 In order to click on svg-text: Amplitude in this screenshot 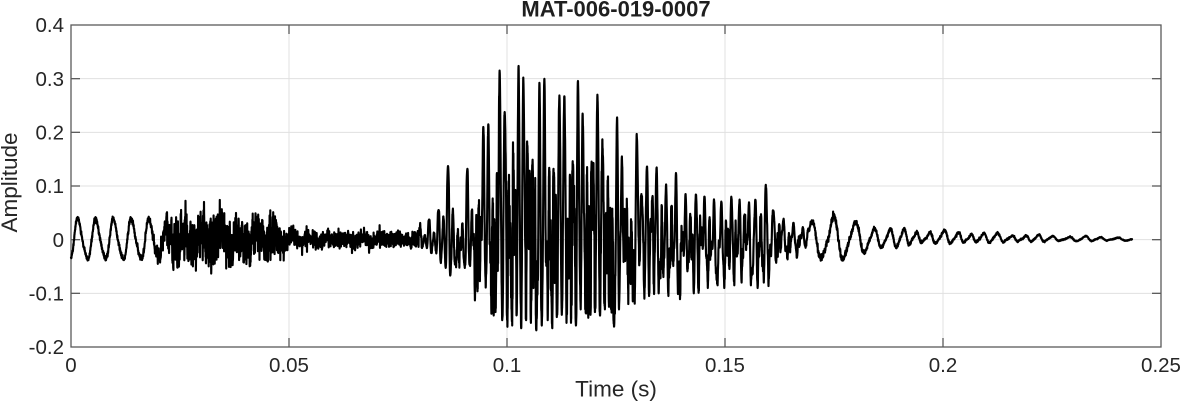, I will do `click(11, 182)`.